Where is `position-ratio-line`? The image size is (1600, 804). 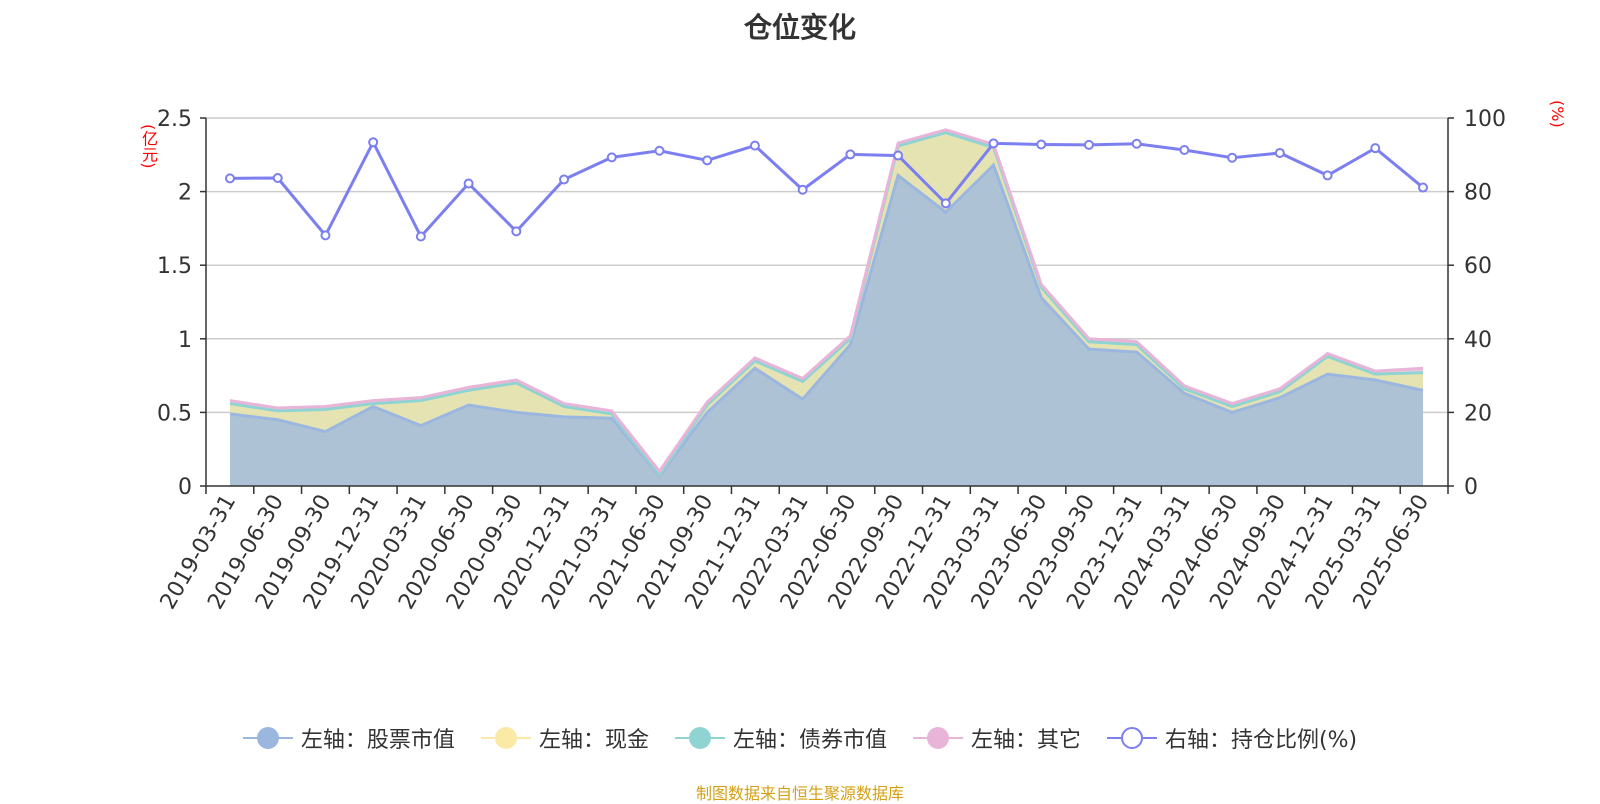
position-ratio-line is located at coordinates (826, 189).